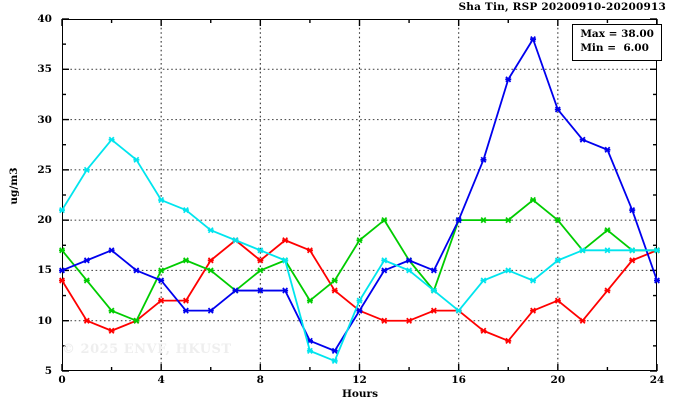 This screenshot has height=409, width=674. What do you see at coordinates (161, 380) in the screenshot?
I see `x-tick-label: 4` at bounding box center [161, 380].